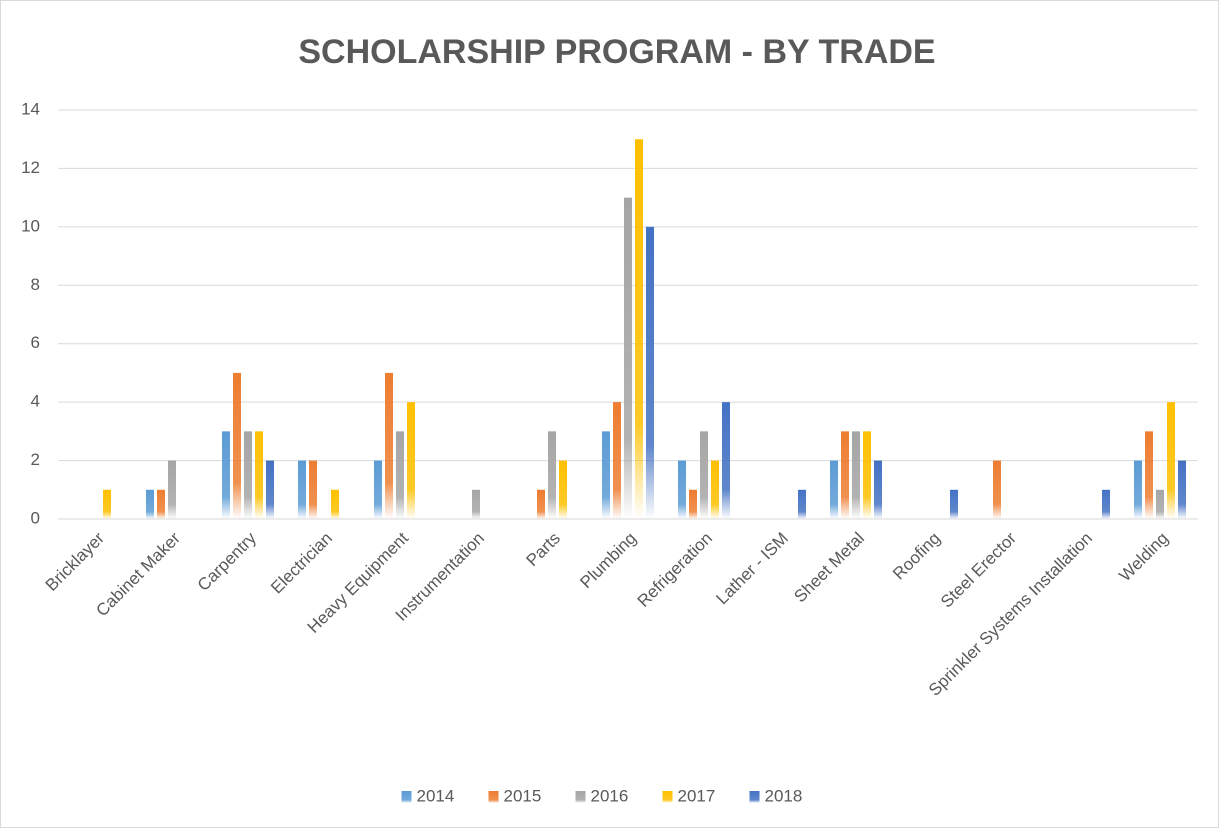  I want to click on legend-label: 2016, so click(610, 795).